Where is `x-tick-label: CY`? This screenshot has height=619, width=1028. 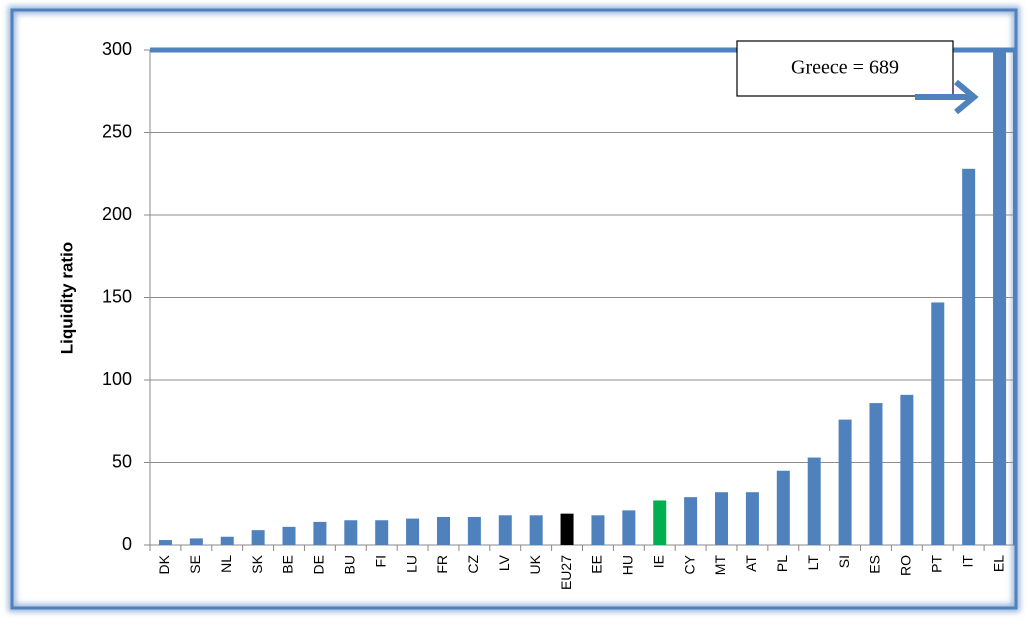
x-tick-label: CY is located at coordinates (689, 564).